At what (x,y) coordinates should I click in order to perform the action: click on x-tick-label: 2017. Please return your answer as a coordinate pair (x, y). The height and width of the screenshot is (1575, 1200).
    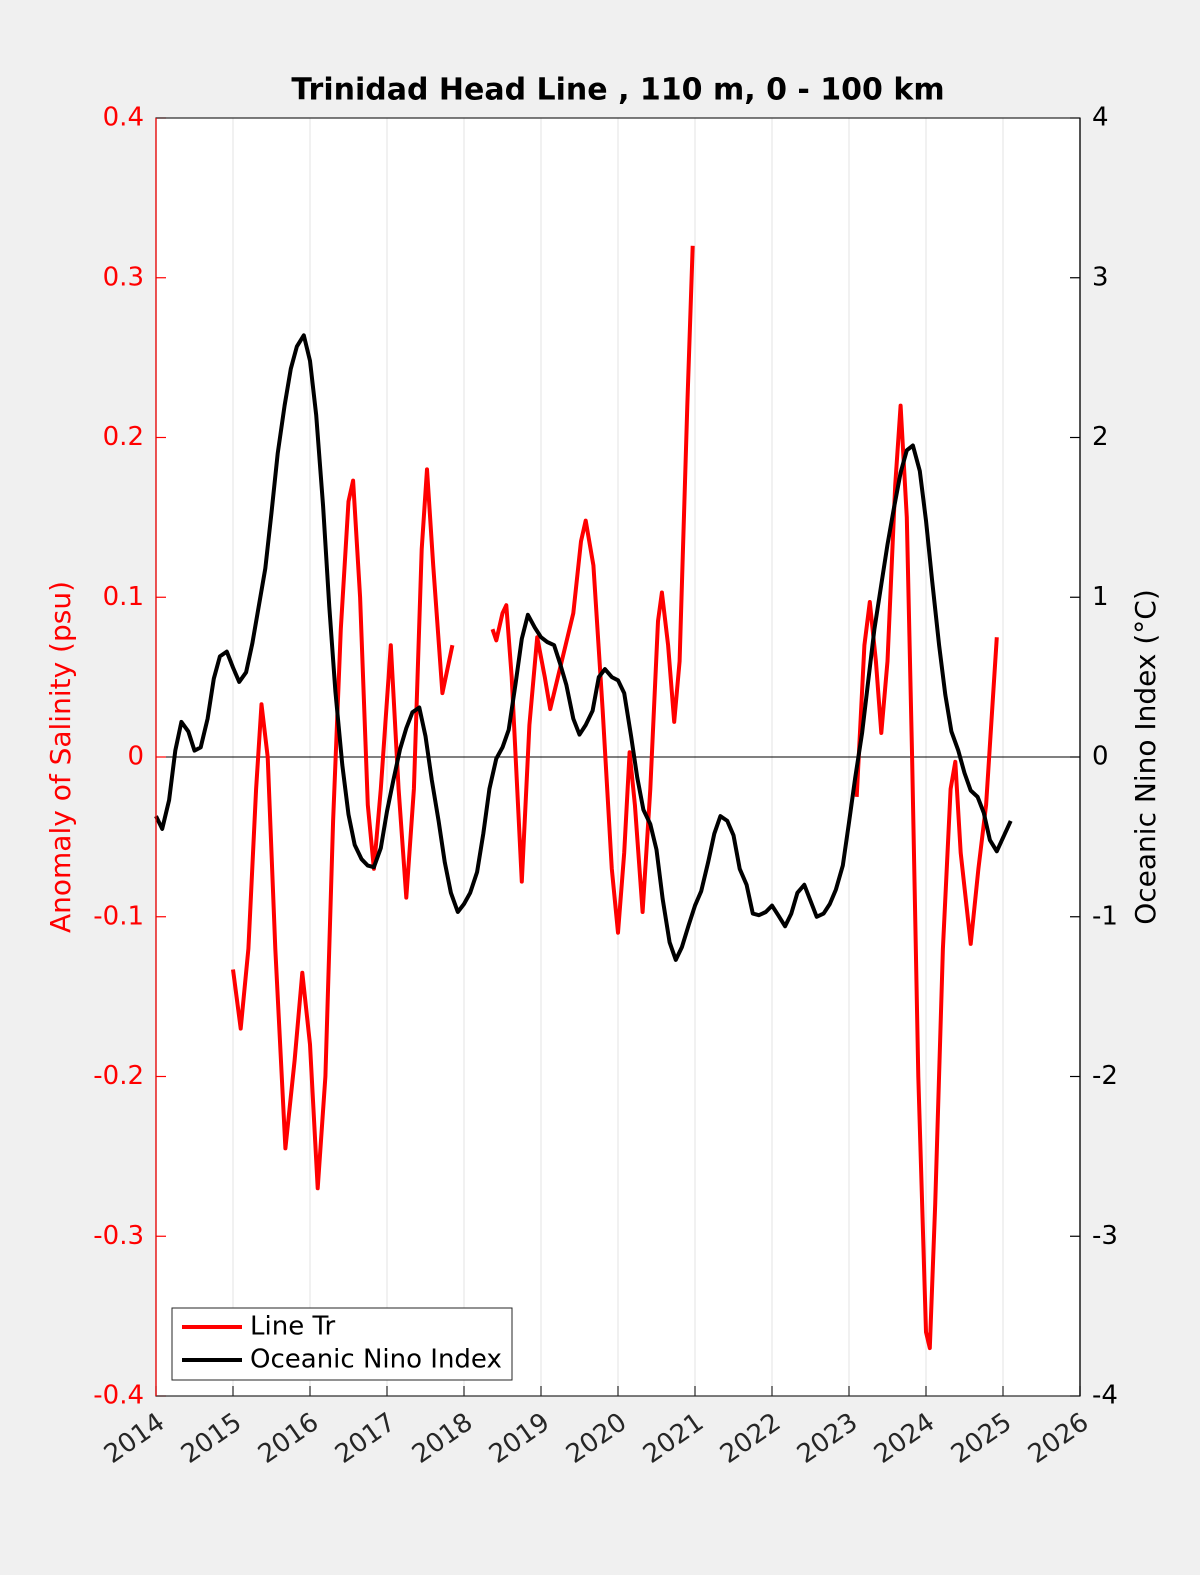
    Looking at the image, I should click on (365, 1438).